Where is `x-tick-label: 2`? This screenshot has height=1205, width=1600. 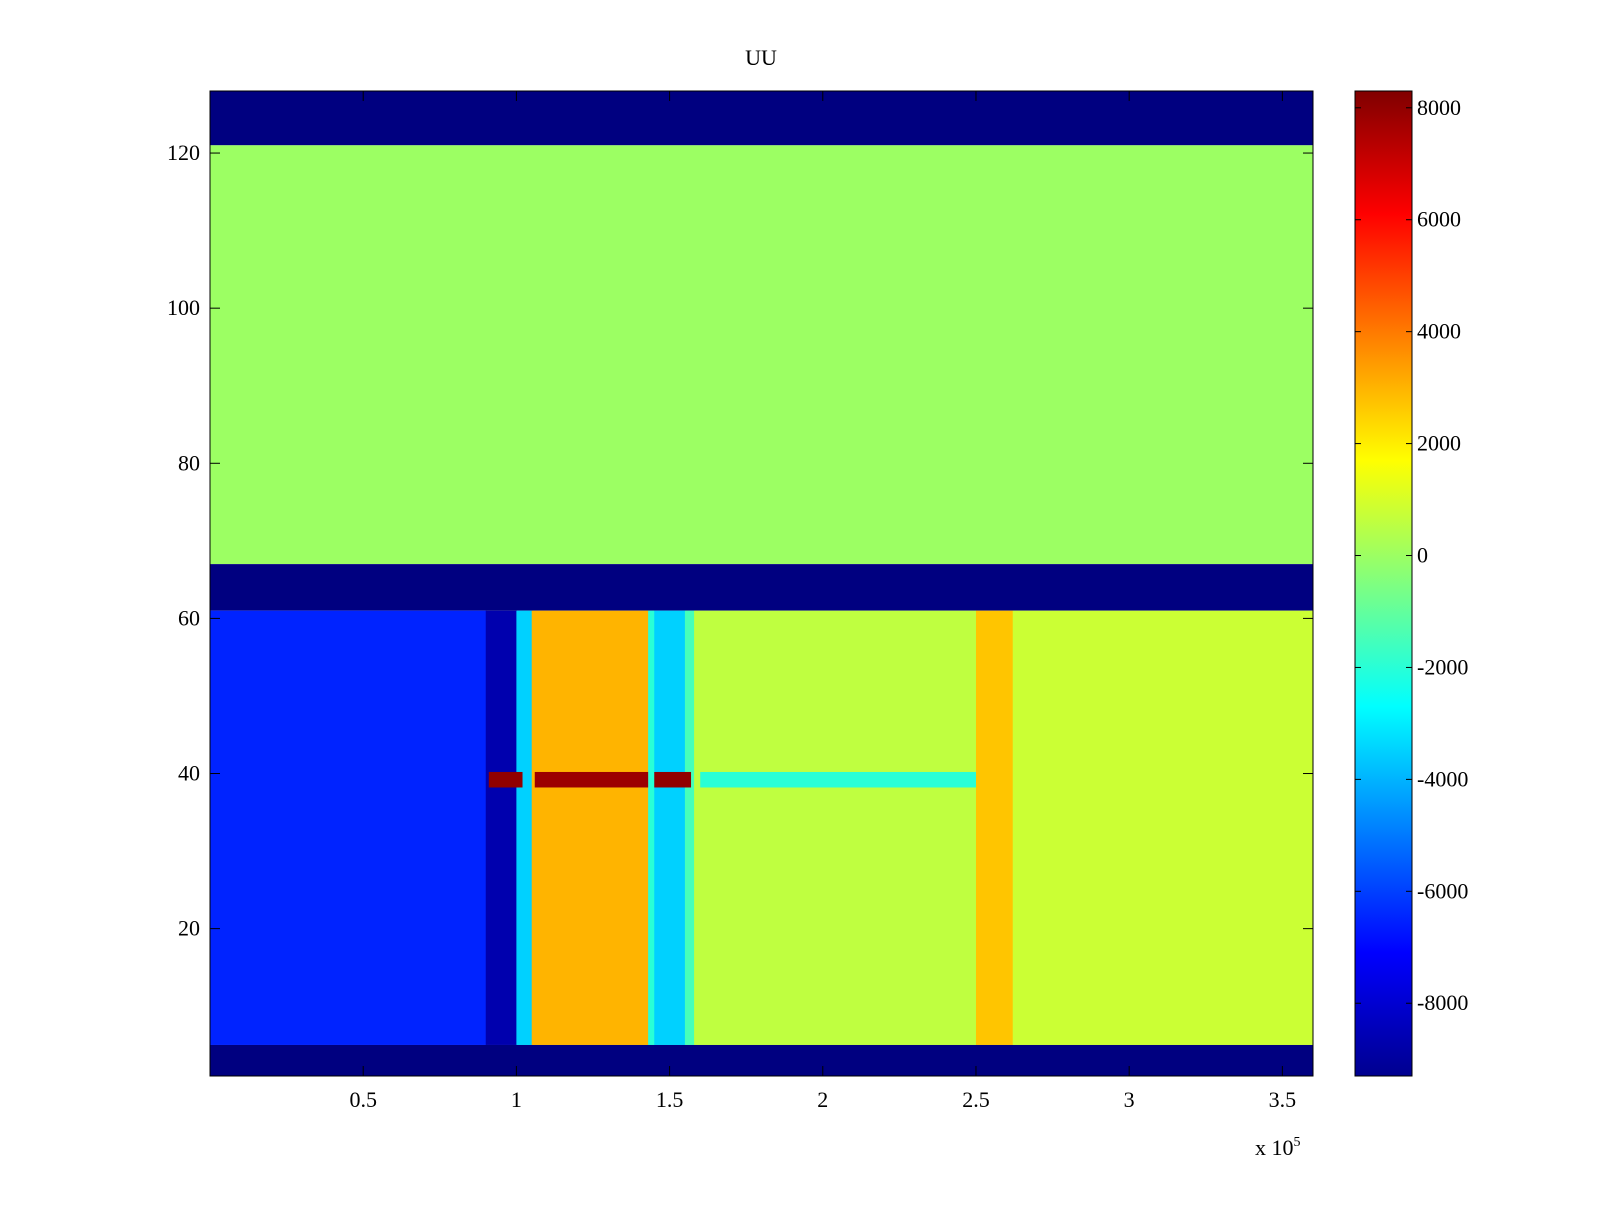
x-tick-label: 2 is located at coordinates (822, 1099).